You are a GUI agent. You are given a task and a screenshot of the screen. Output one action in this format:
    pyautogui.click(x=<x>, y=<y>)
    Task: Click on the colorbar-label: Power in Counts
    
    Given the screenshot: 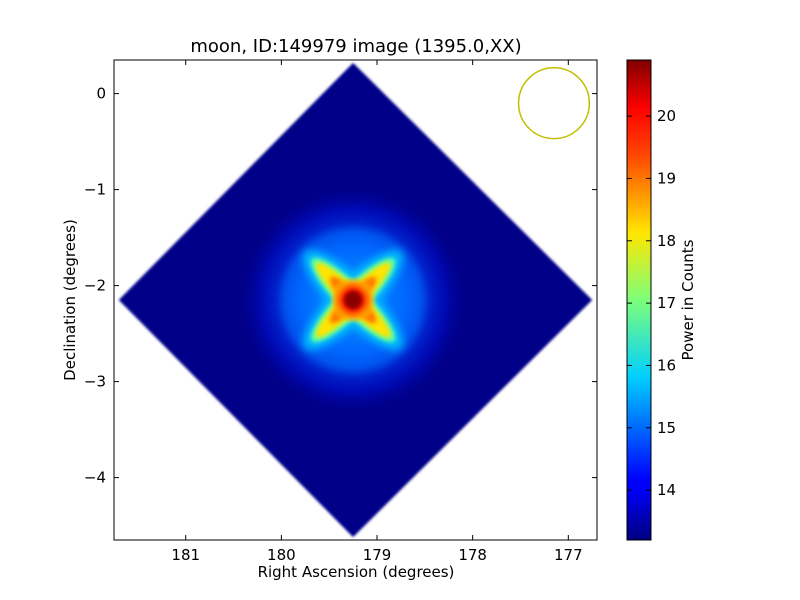 What is the action you would take?
    pyautogui.click(x=688, y=299)
    